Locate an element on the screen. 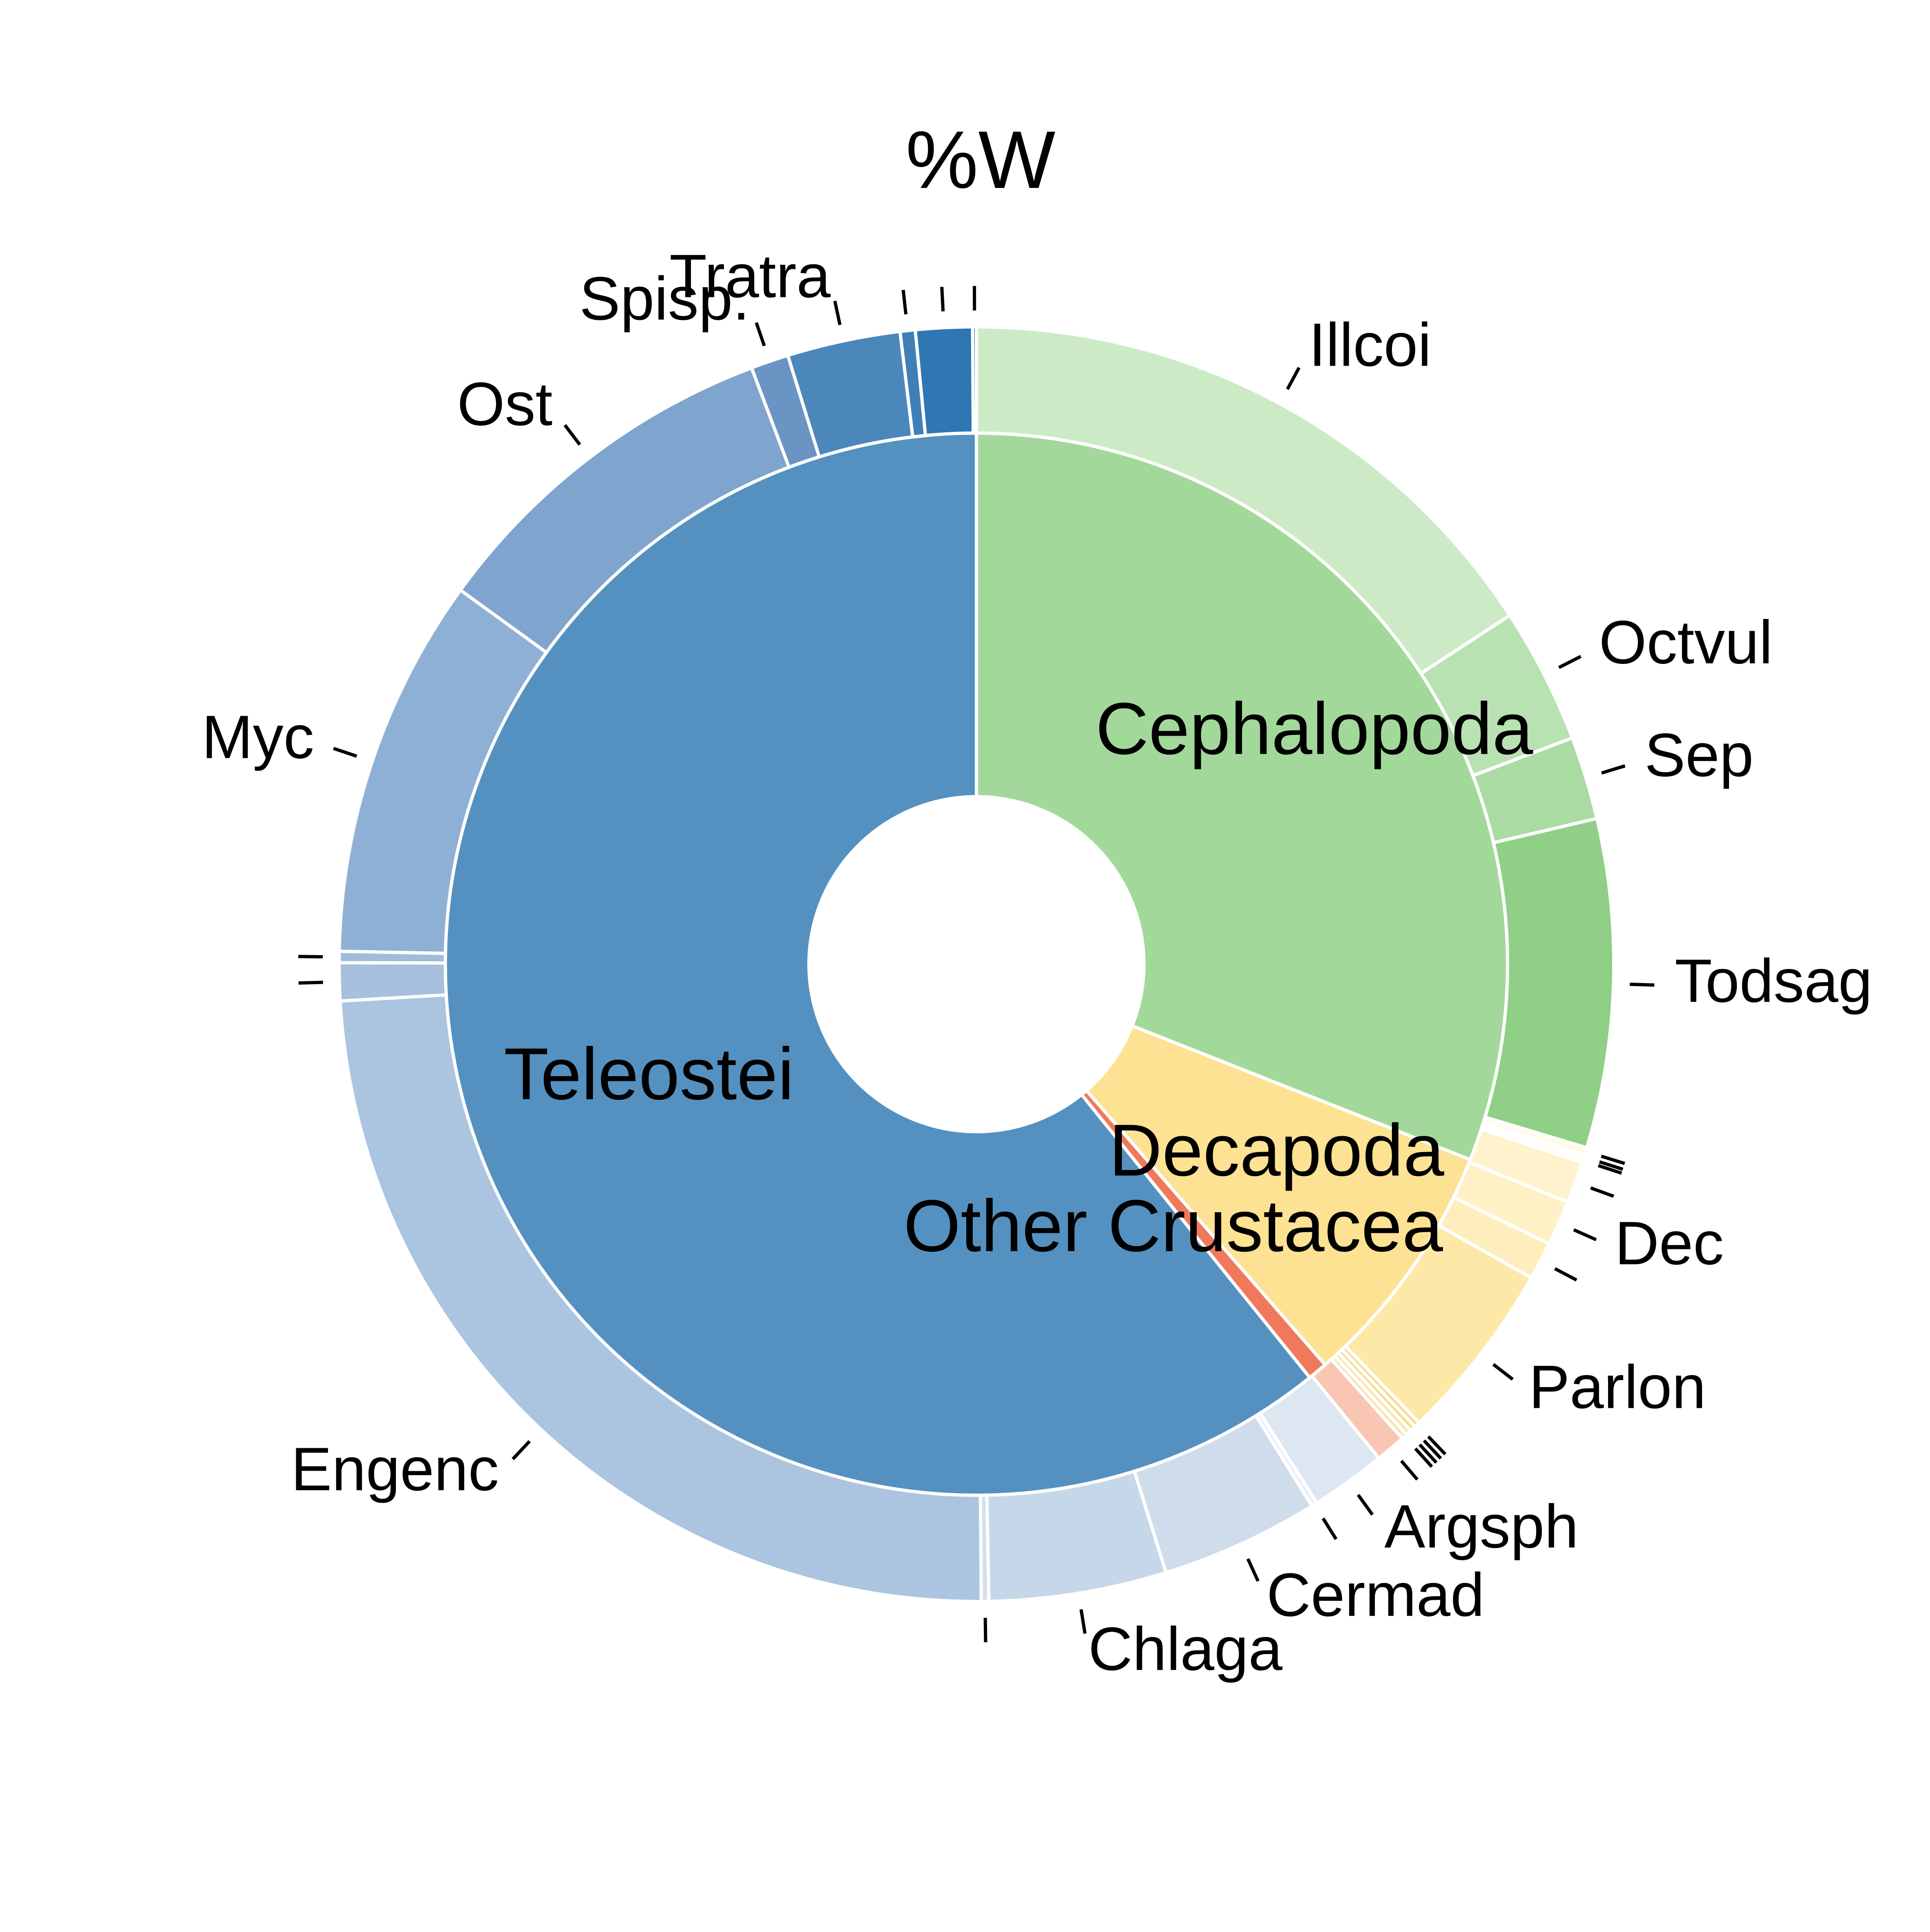 The width and height of the screenshot is (1930, 1932). leader-line-illcoi is located at coordinates (1293, 378).